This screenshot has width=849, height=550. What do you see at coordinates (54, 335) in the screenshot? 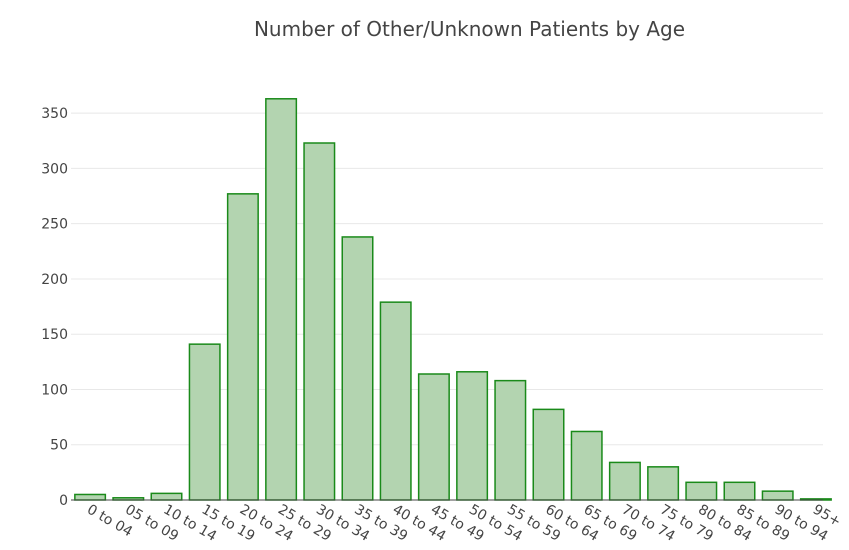
I see `y-tick-label: 150` at bounding box center [54, 335].